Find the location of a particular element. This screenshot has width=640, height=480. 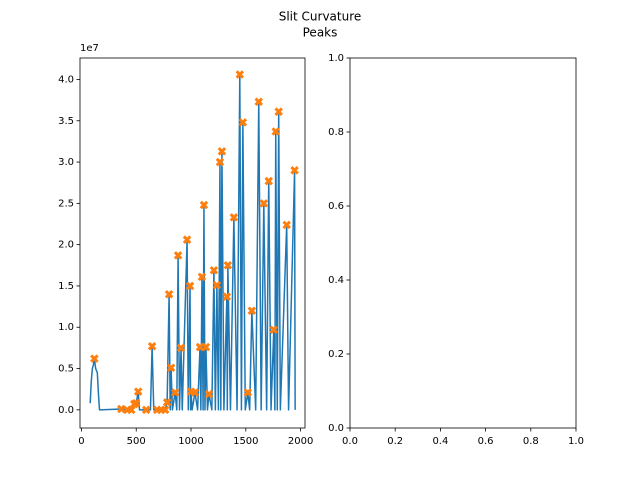

x-tick-label: 0.8 is located at coordinates (531, 441).